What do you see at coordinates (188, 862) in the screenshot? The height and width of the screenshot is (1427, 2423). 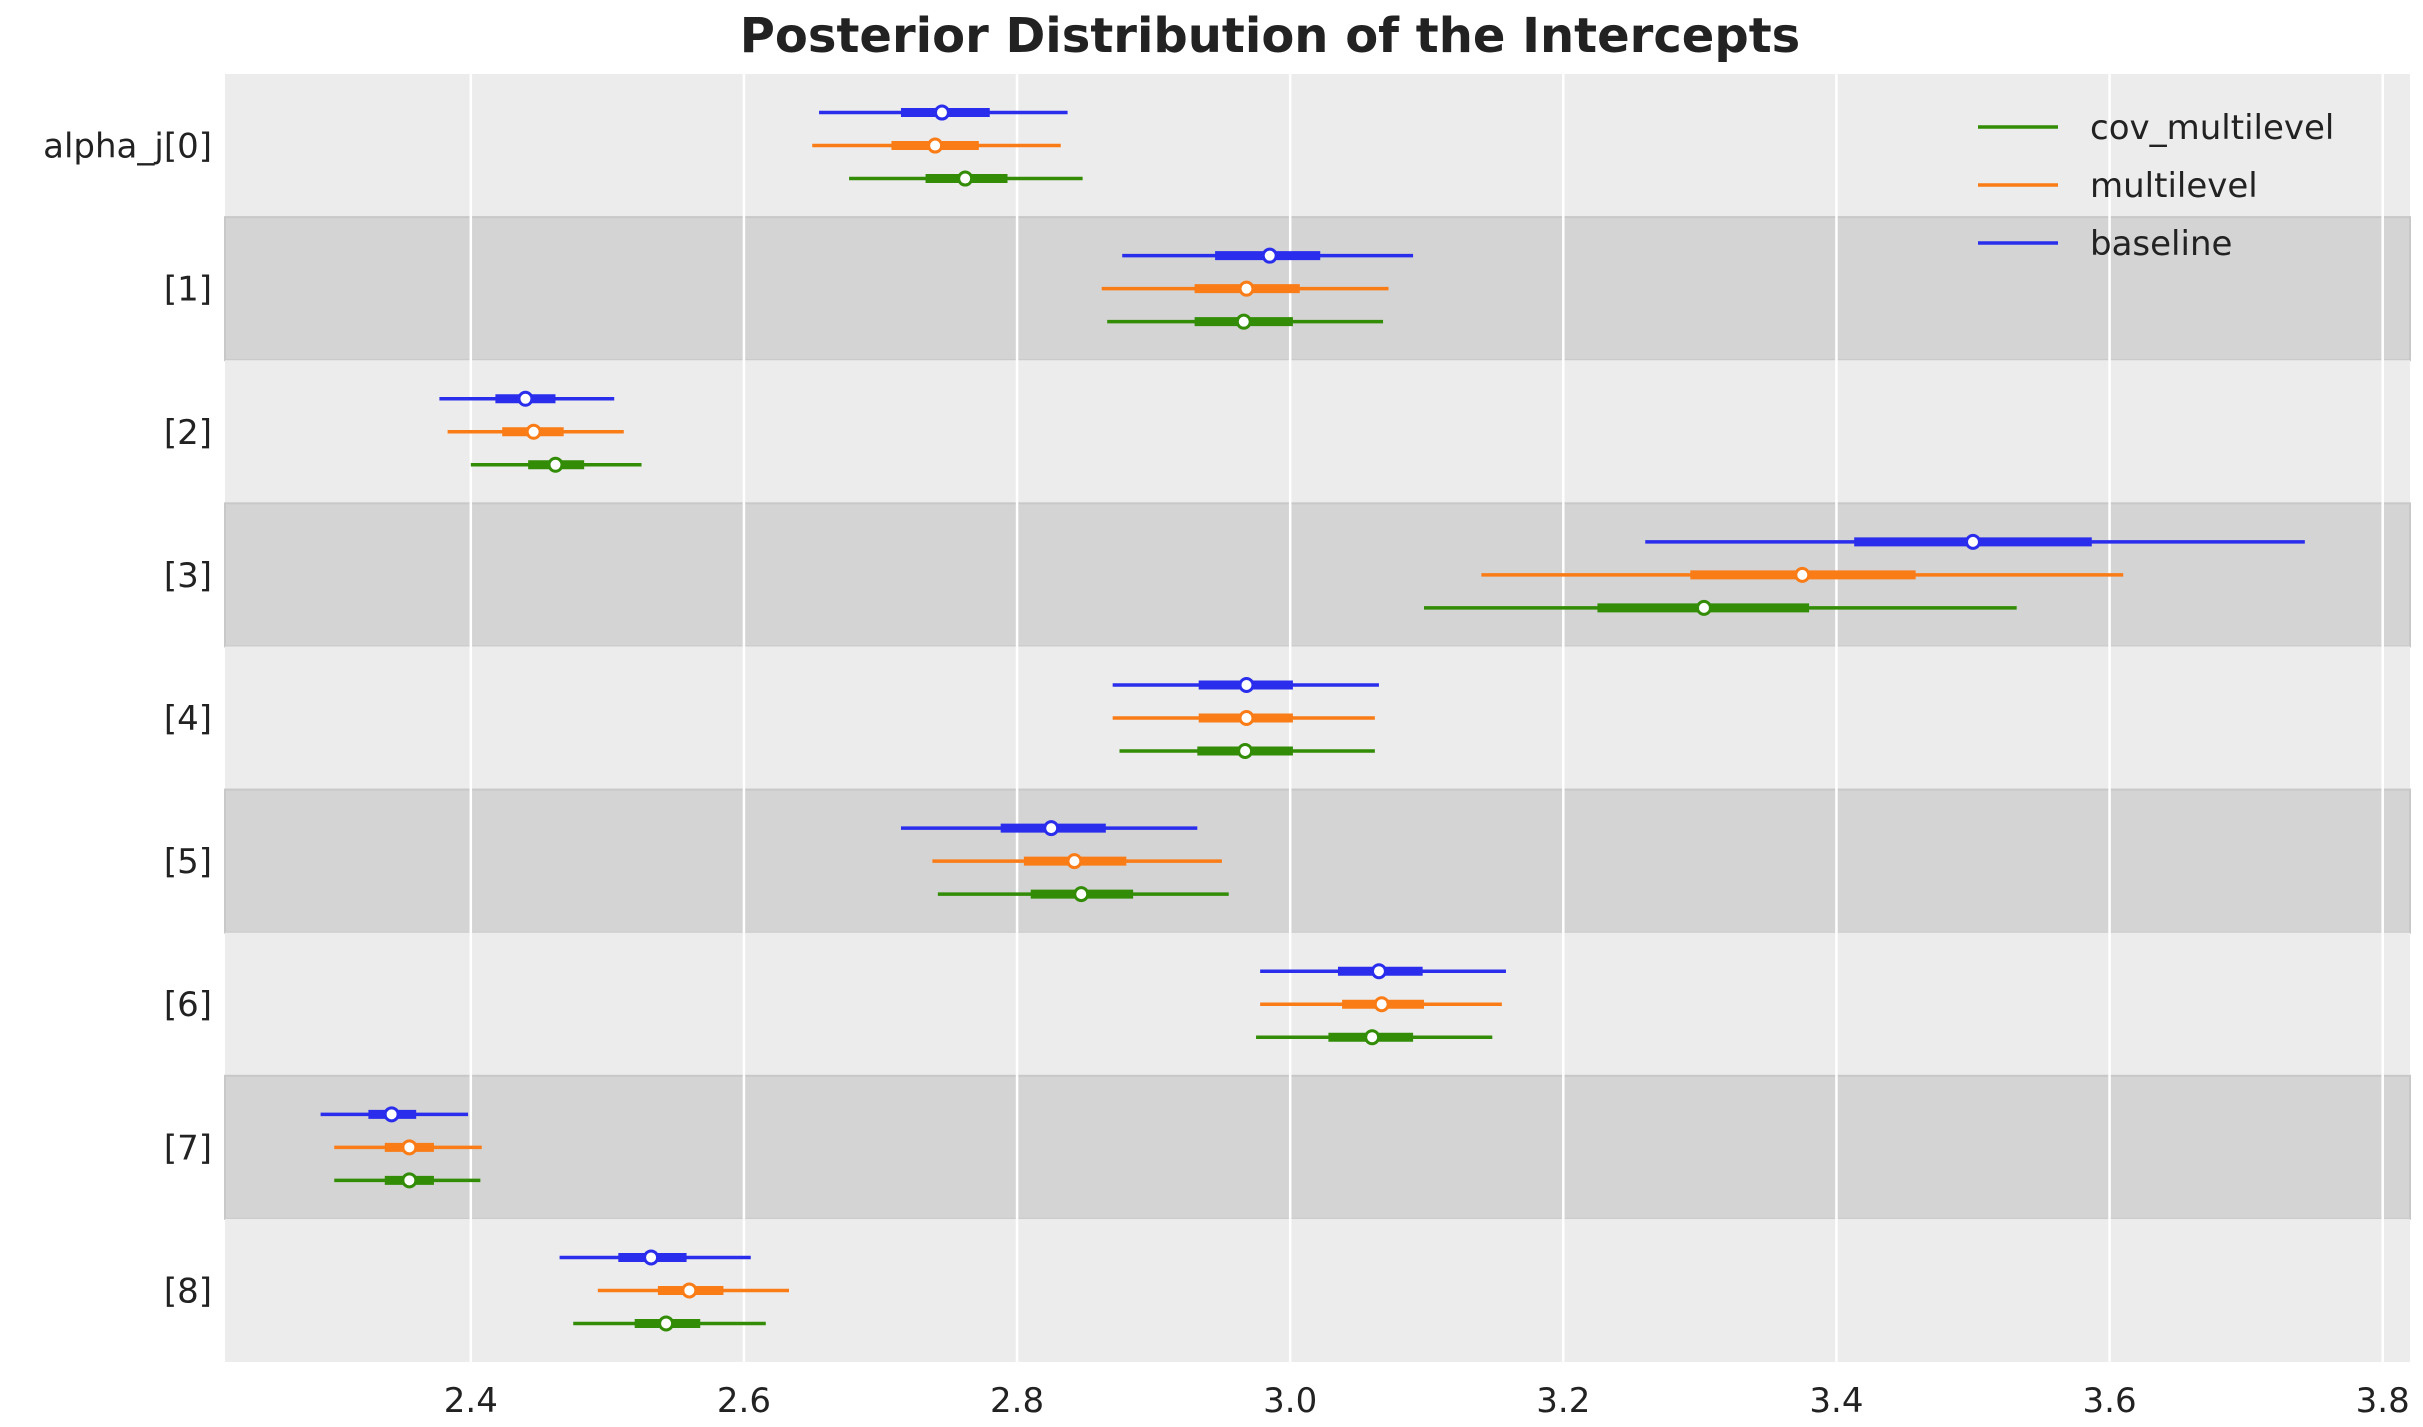 I see `y-tick-label: [5]` at bounding box center [188, 862].